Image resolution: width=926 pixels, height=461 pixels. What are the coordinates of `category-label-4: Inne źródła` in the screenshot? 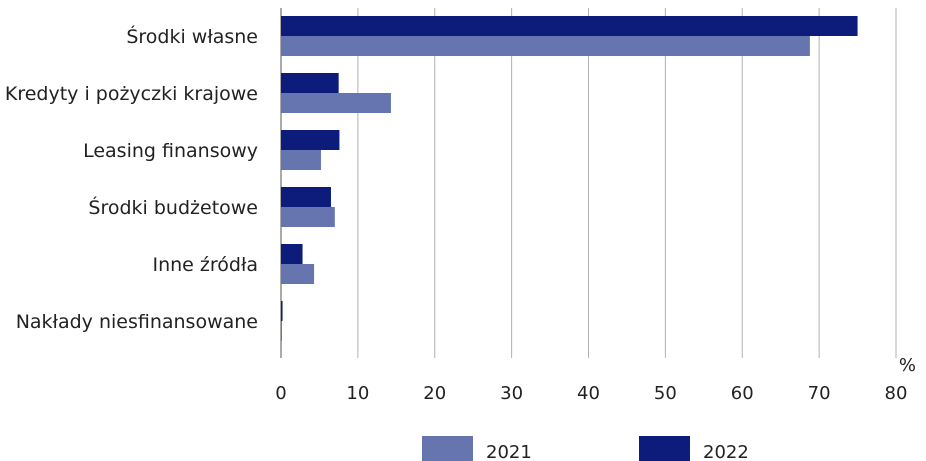 It's located at (205, 265).